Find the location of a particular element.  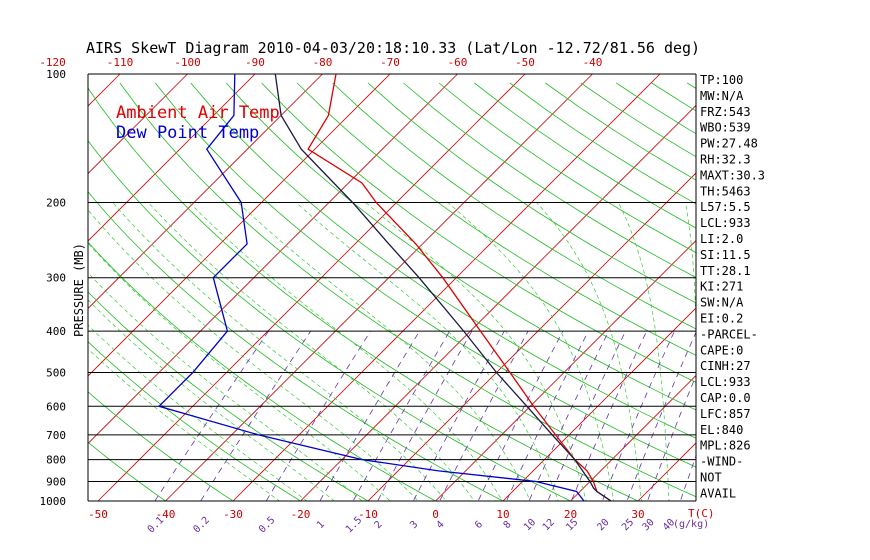

stat-entry: CAP:0.0 is located at coordinates (725, 398).